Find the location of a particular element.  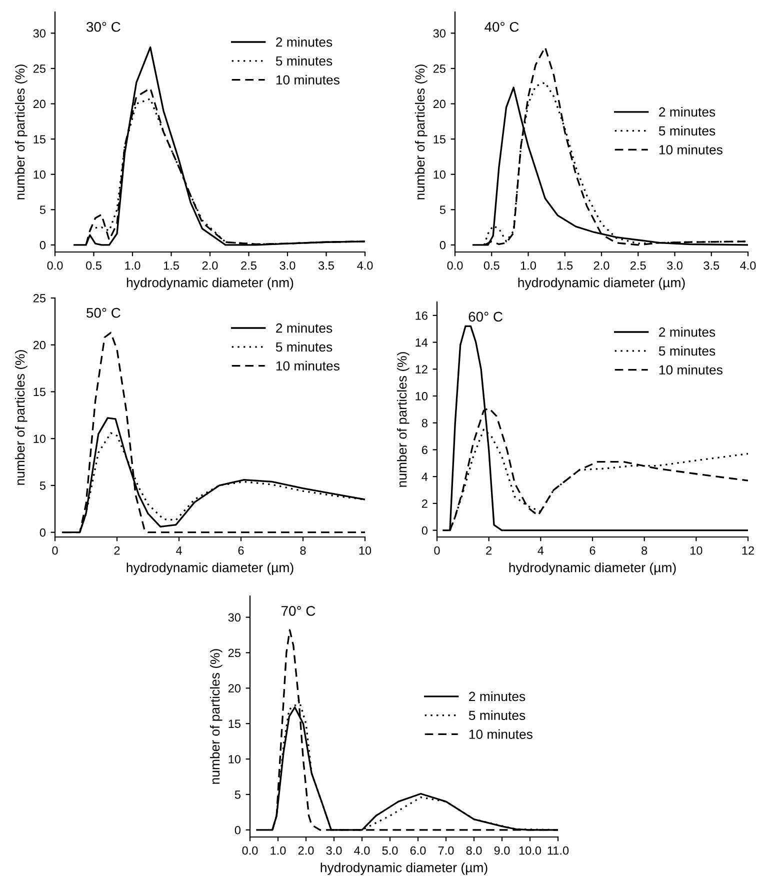

x-tick-label: 3.5 is located at coordinates (712, 265).